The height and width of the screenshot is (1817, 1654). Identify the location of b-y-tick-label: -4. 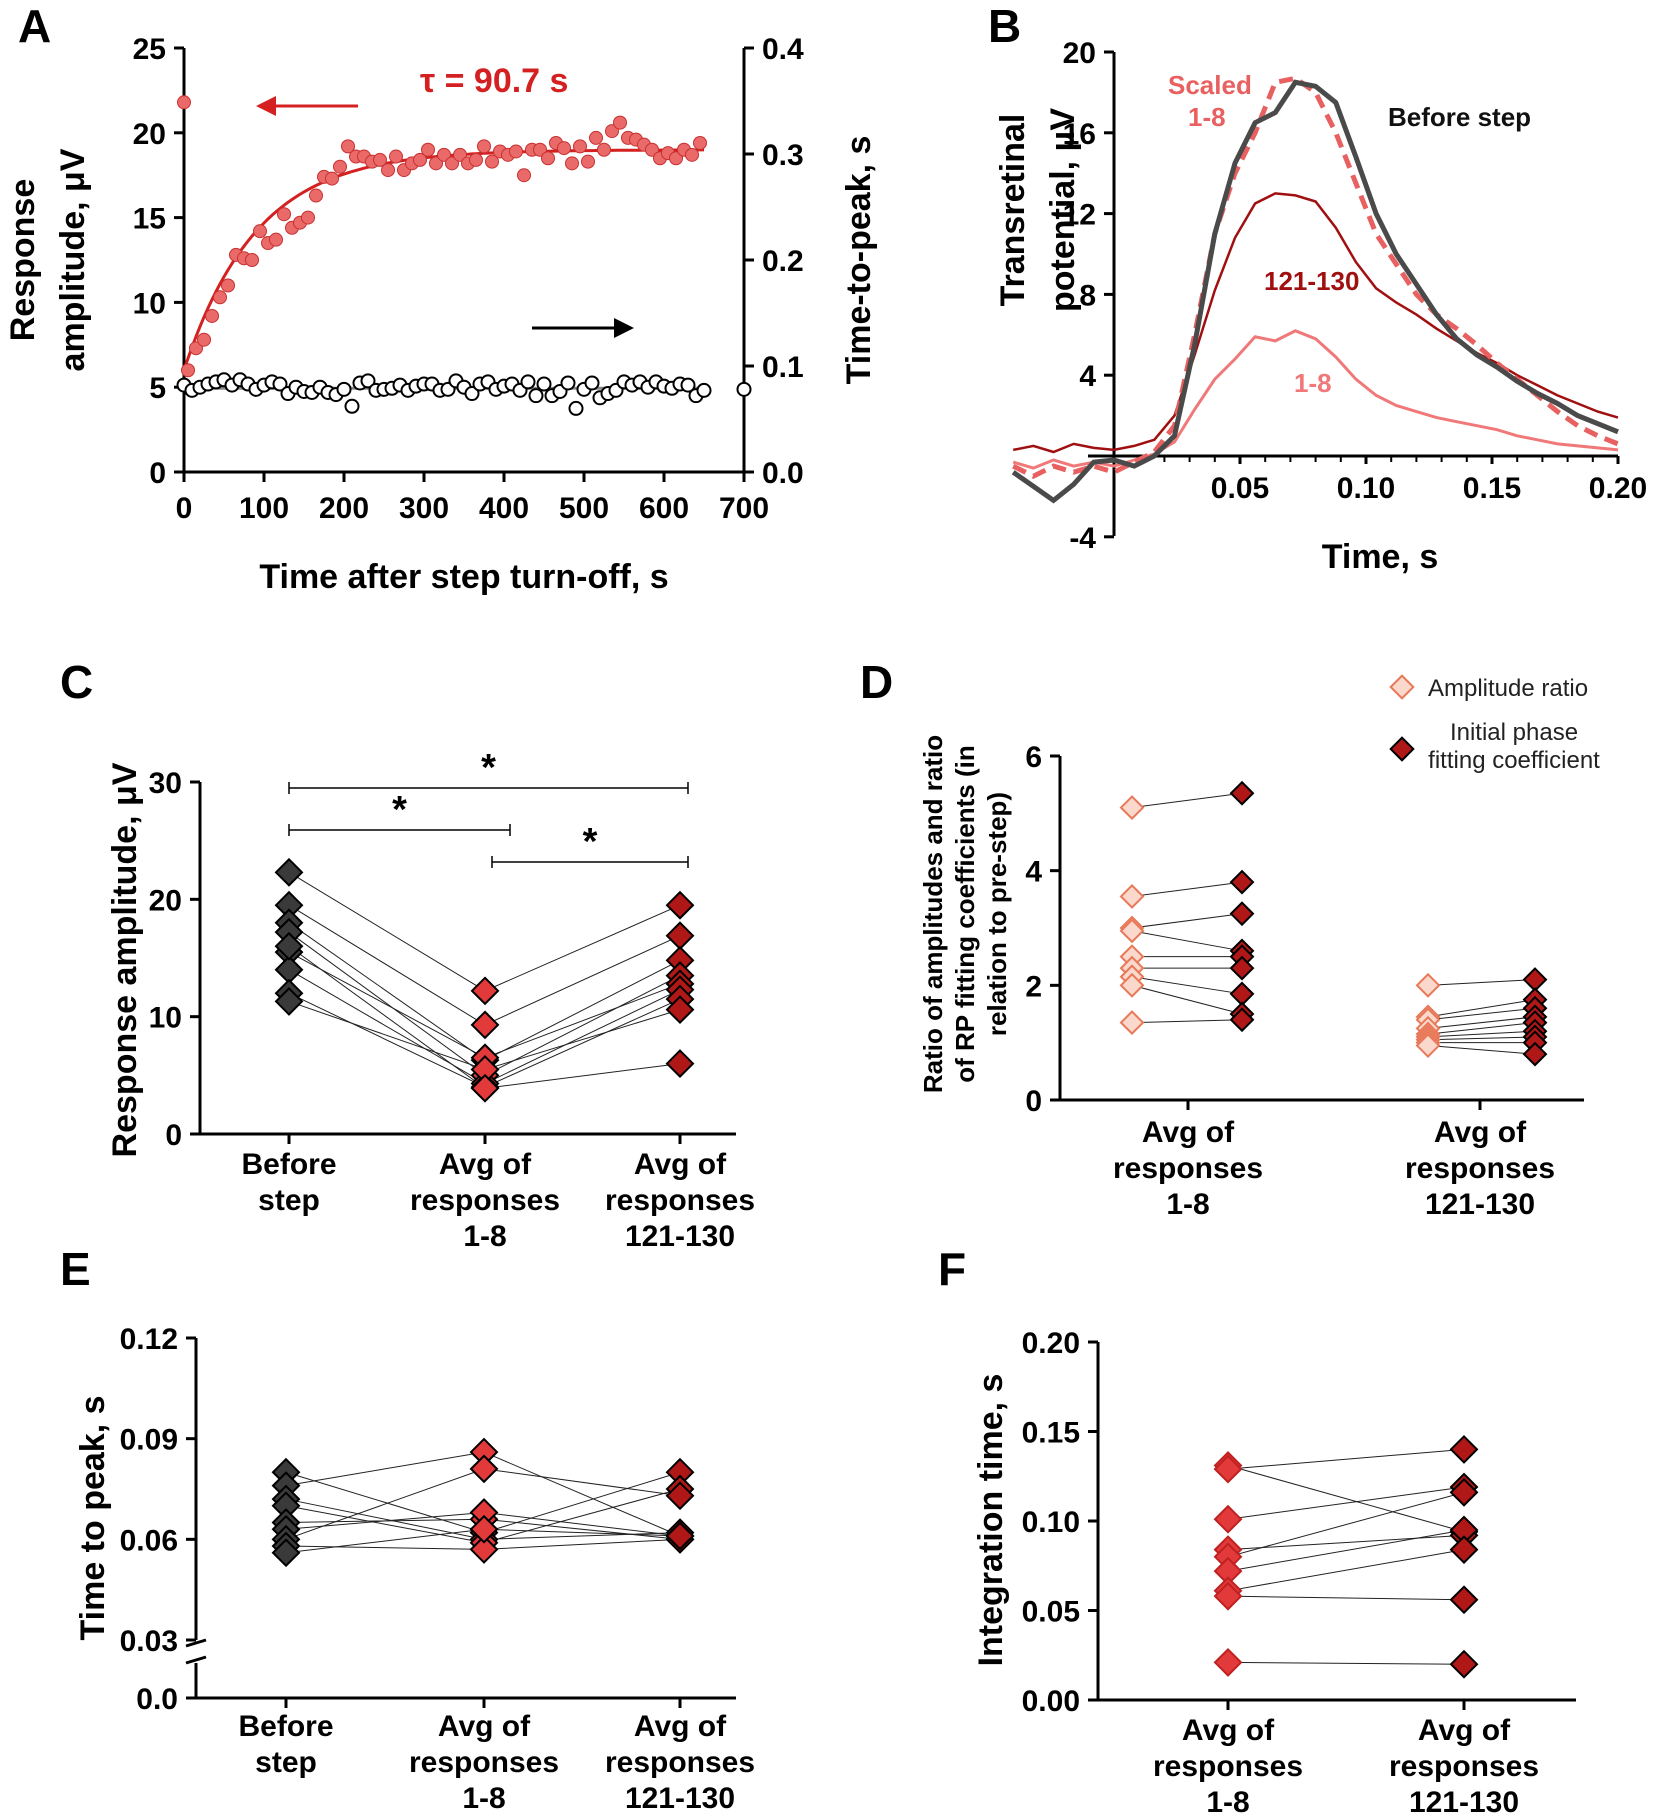
(1082, 538).